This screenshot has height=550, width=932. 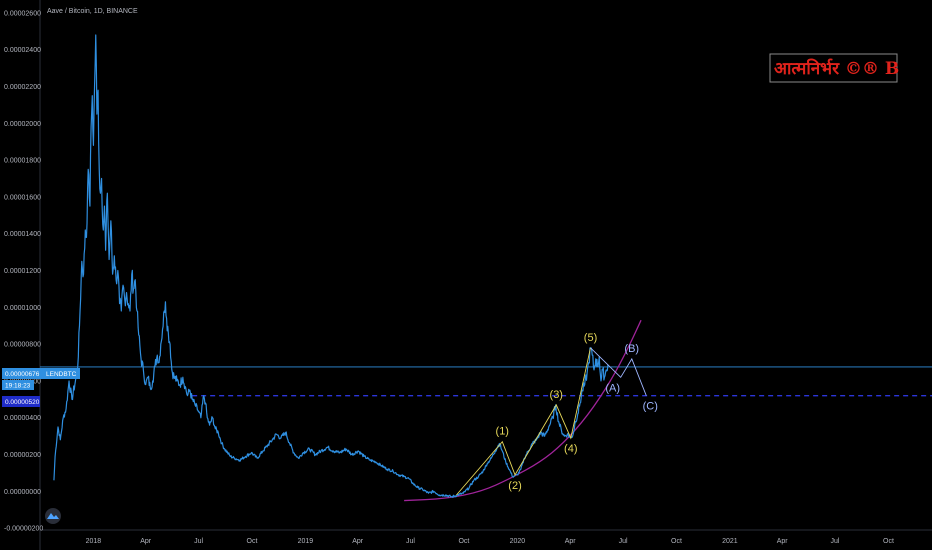 What do you see at coordinates (590, 338) in the screenshot?
I see `wave-label: (5)` at bounding box center [590, 338].